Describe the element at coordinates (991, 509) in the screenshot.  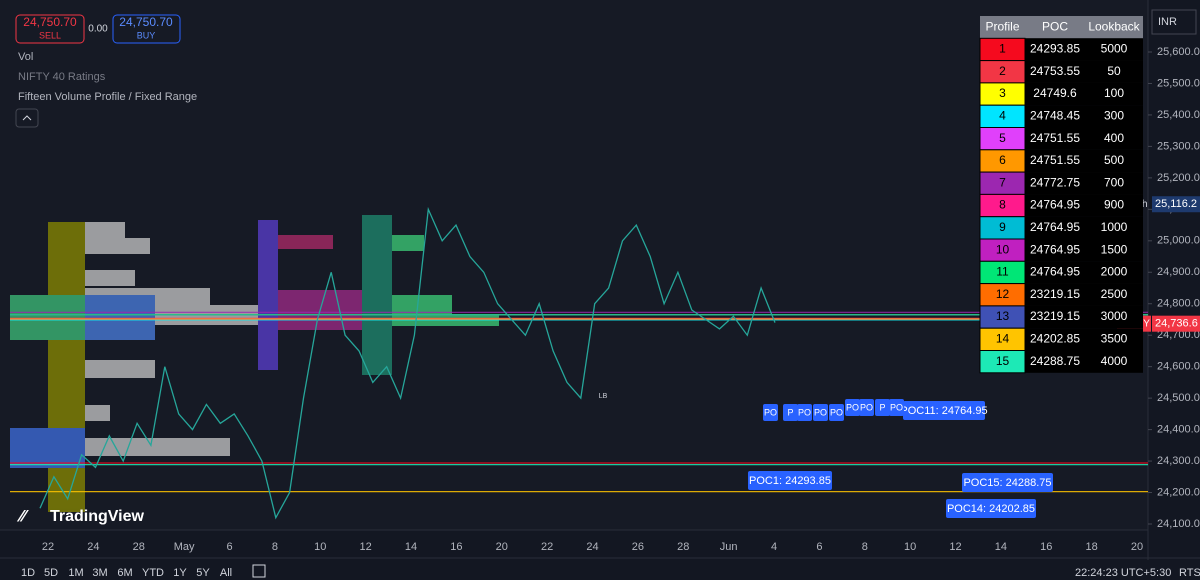
I see `poc-label: POC14: 24202.85` at that location.